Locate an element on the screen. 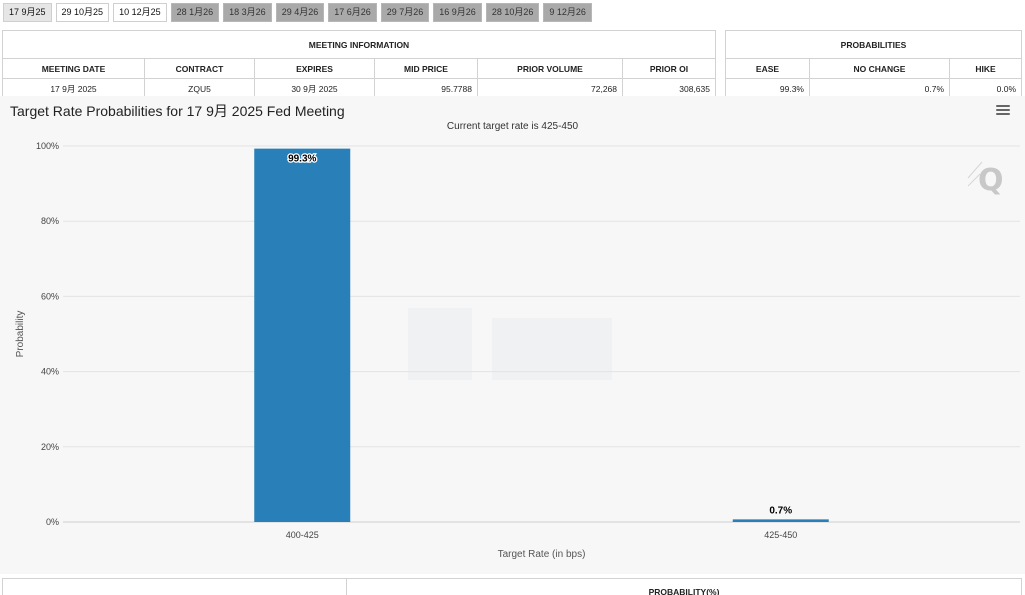  meeting-info-title: MEETING INFORMATION is located at coordinates (359, 44).